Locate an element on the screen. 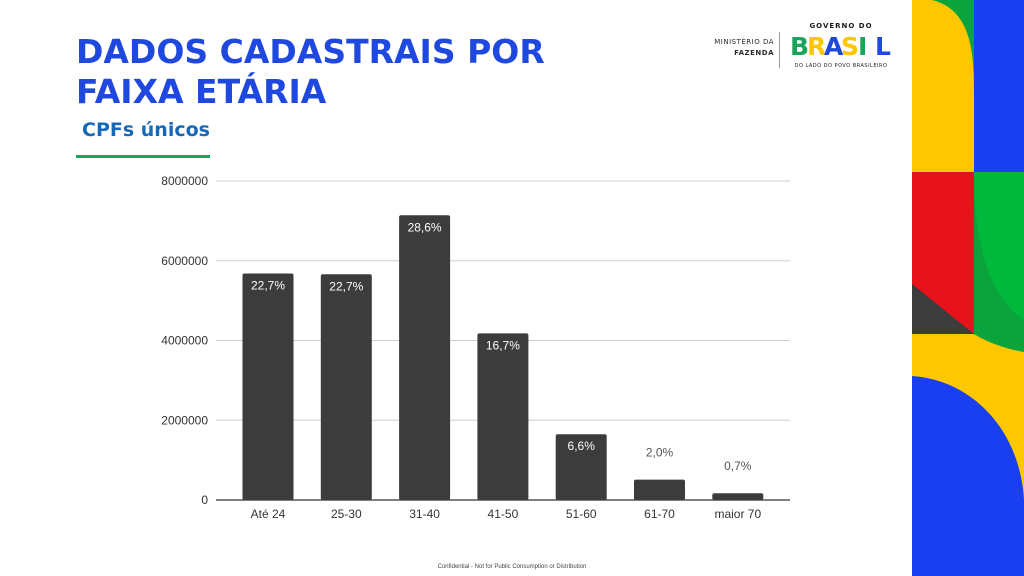  x-tick-label: 61-70 is located at coordinates (659, 514).